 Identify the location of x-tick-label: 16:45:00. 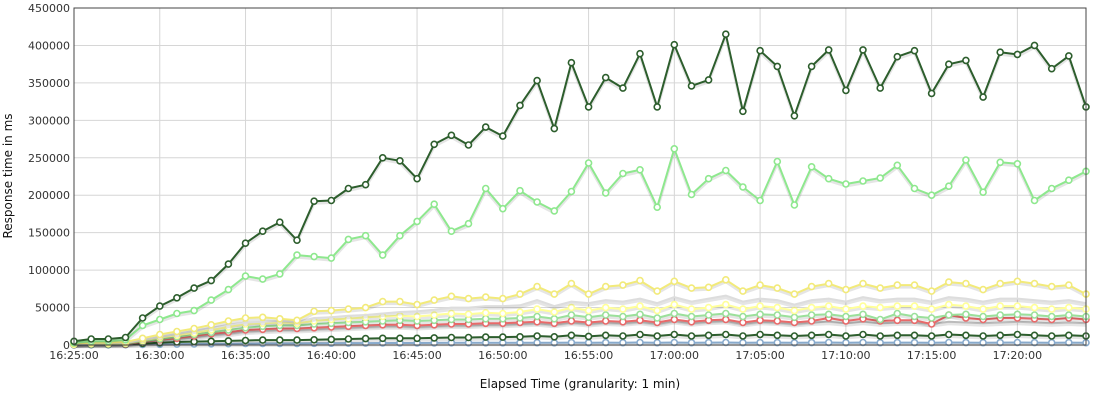
(416, 355).